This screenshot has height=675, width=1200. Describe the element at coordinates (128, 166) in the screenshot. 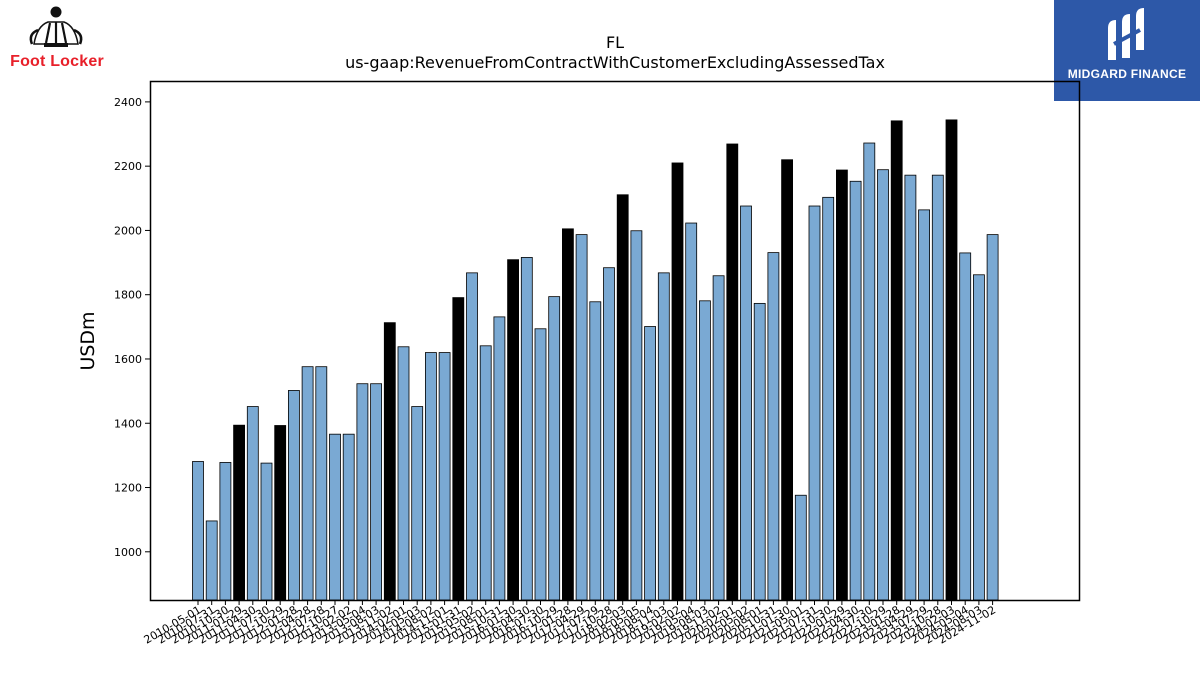

I see `y-tick-label: 2200` at that location.